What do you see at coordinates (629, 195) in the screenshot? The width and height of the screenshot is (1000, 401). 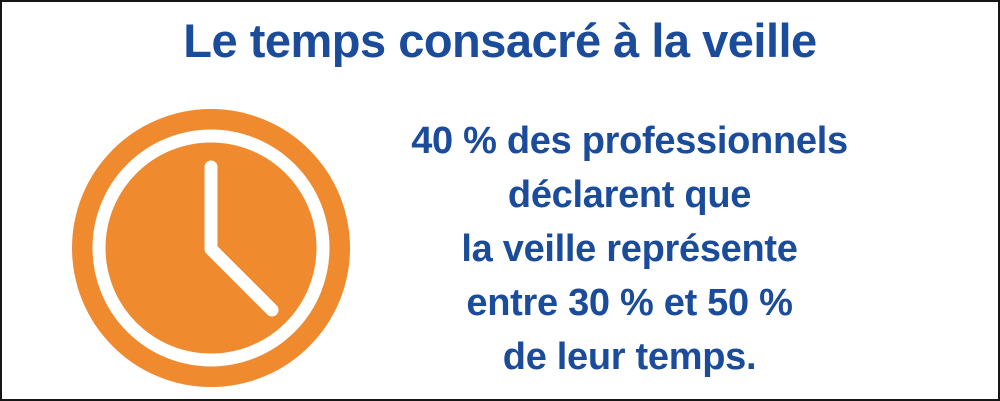 I see `stat-line: déclarent que` at bounding box center [629, 195].